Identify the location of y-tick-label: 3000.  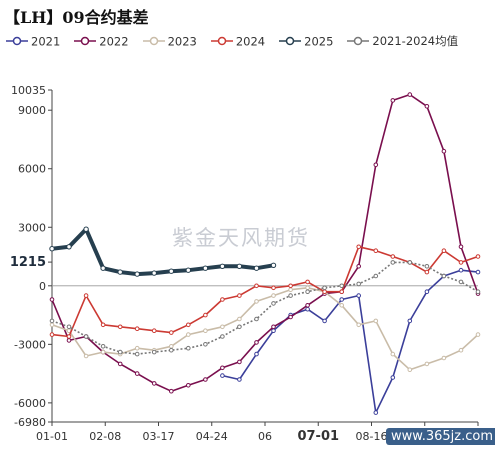
(32, 227).